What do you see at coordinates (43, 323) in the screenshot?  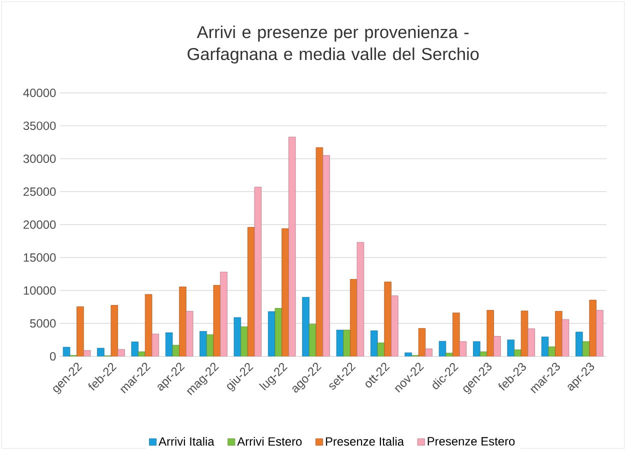 I see `y-tick-label: 5000` at bounding box center [43, 323].